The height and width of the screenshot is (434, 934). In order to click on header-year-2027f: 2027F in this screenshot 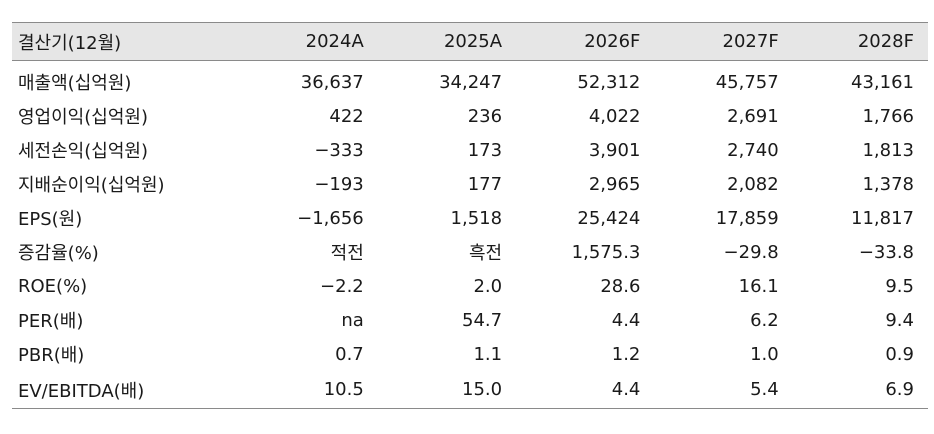, I will do `click(723, 41)`.